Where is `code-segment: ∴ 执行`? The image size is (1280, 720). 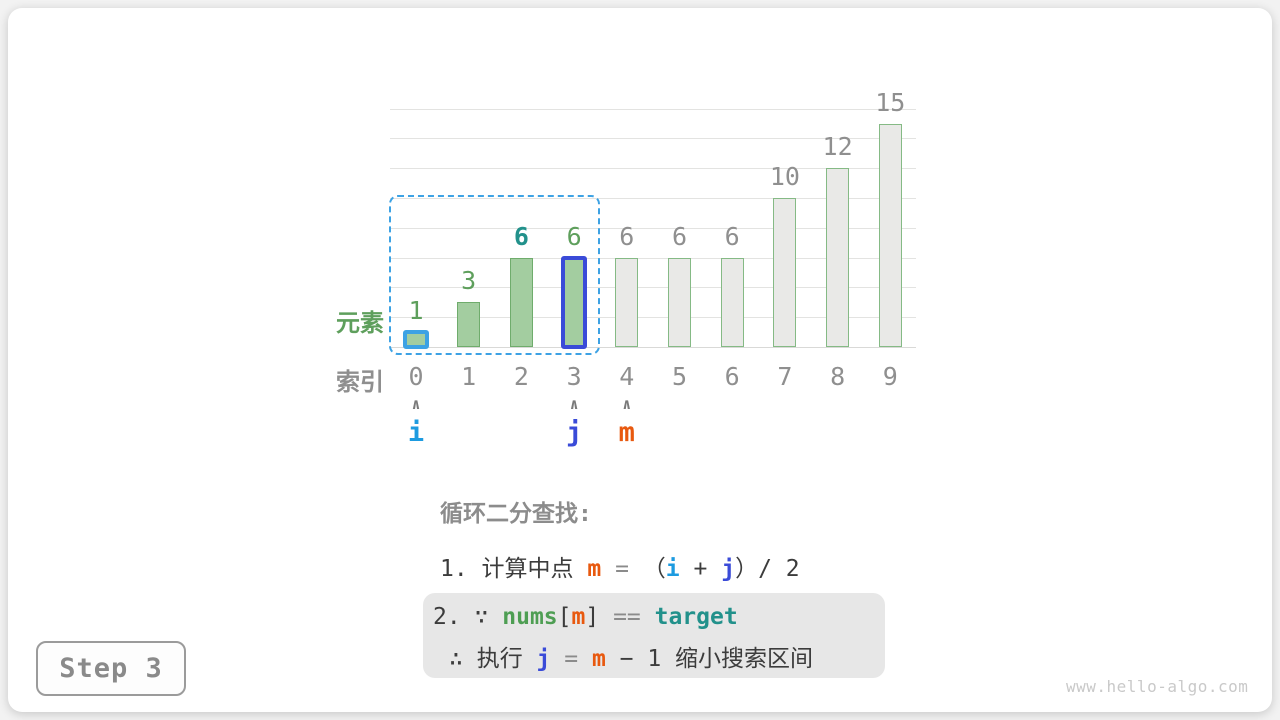
code-segment: ∴ 执行 is located at coordinates (493, 659).